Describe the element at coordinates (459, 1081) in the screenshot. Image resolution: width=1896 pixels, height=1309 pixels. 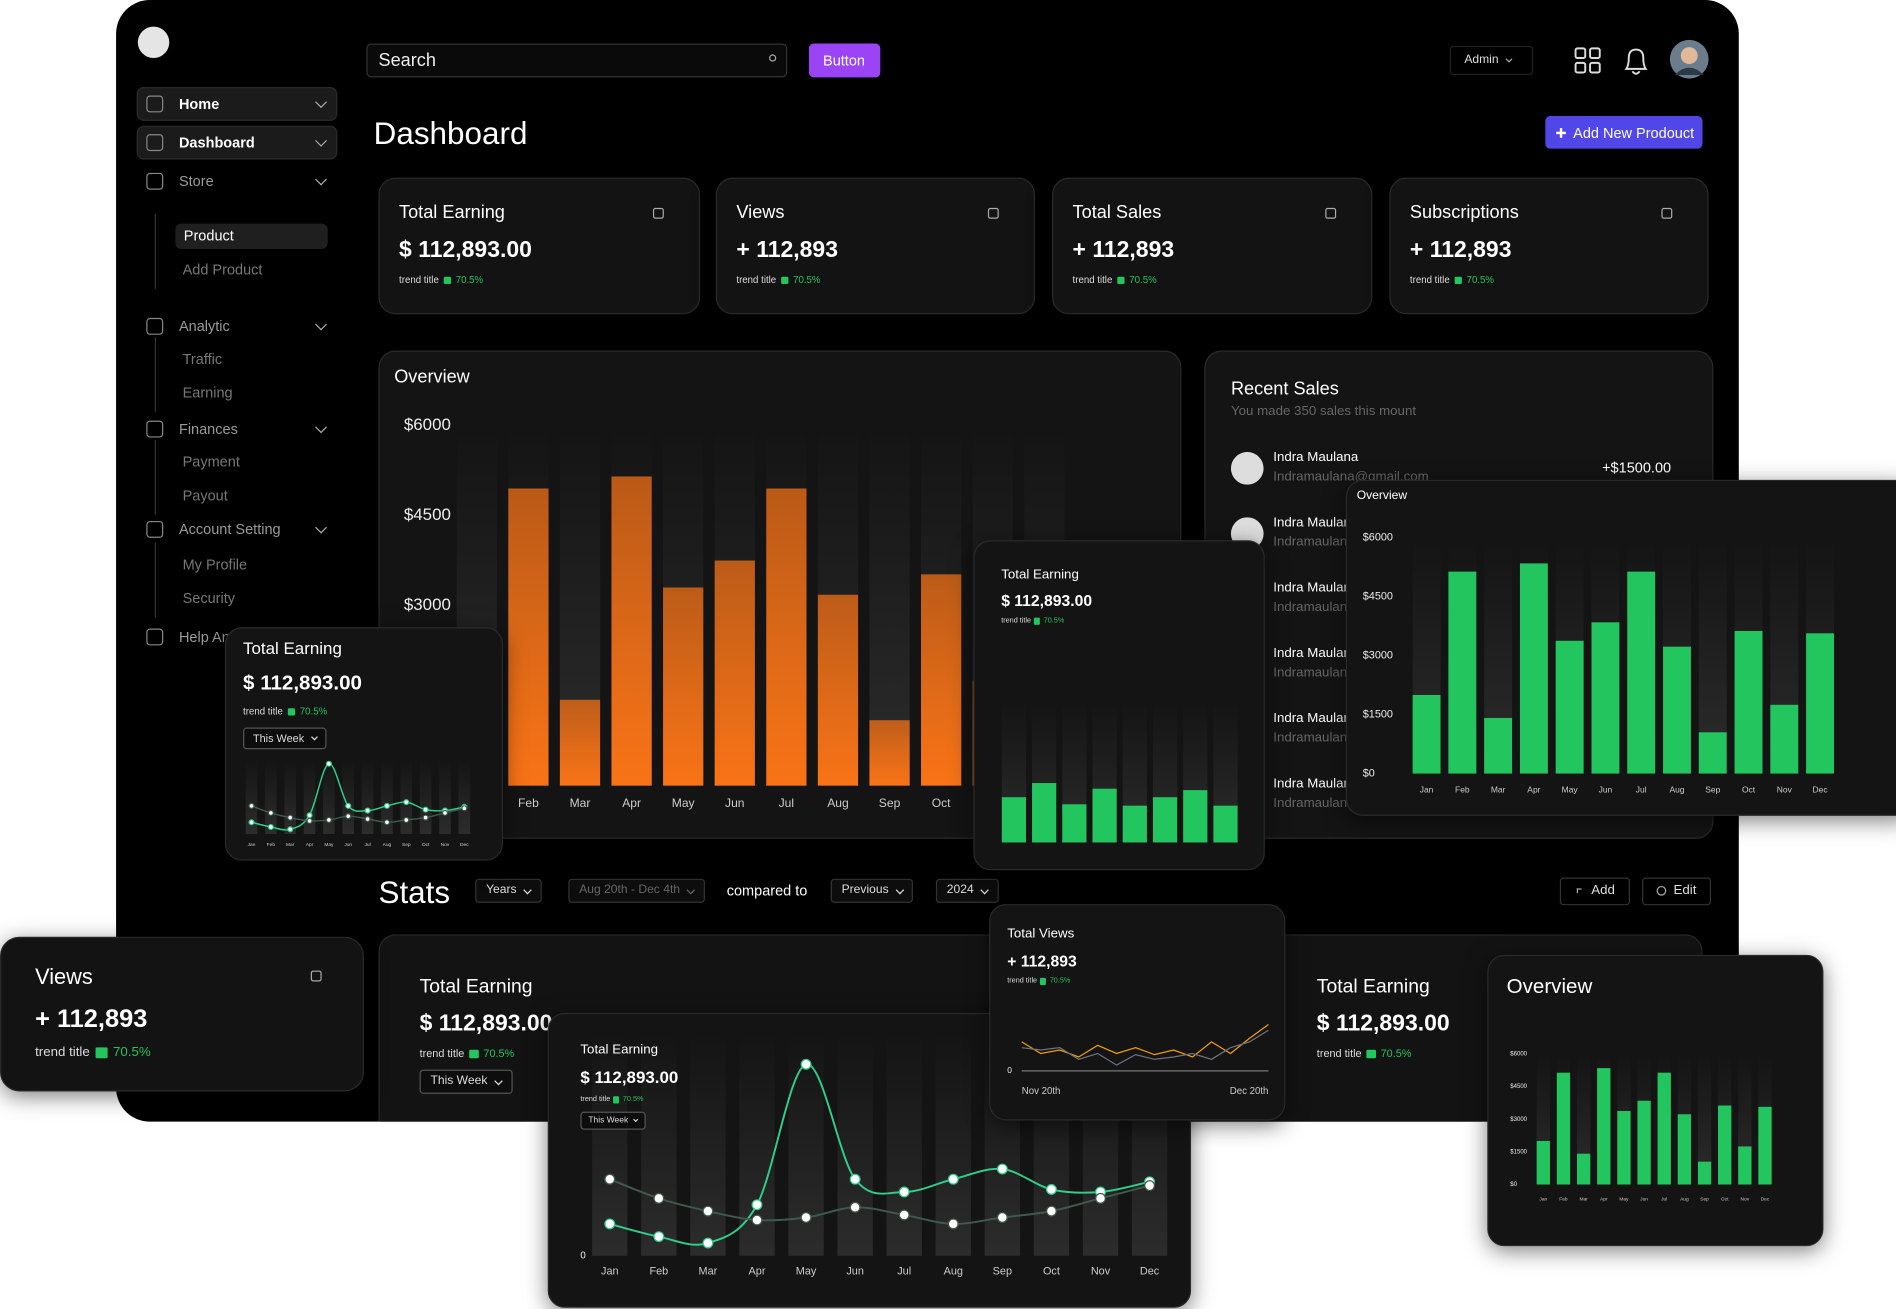
I see `dropdown-label: This Week` at that location.